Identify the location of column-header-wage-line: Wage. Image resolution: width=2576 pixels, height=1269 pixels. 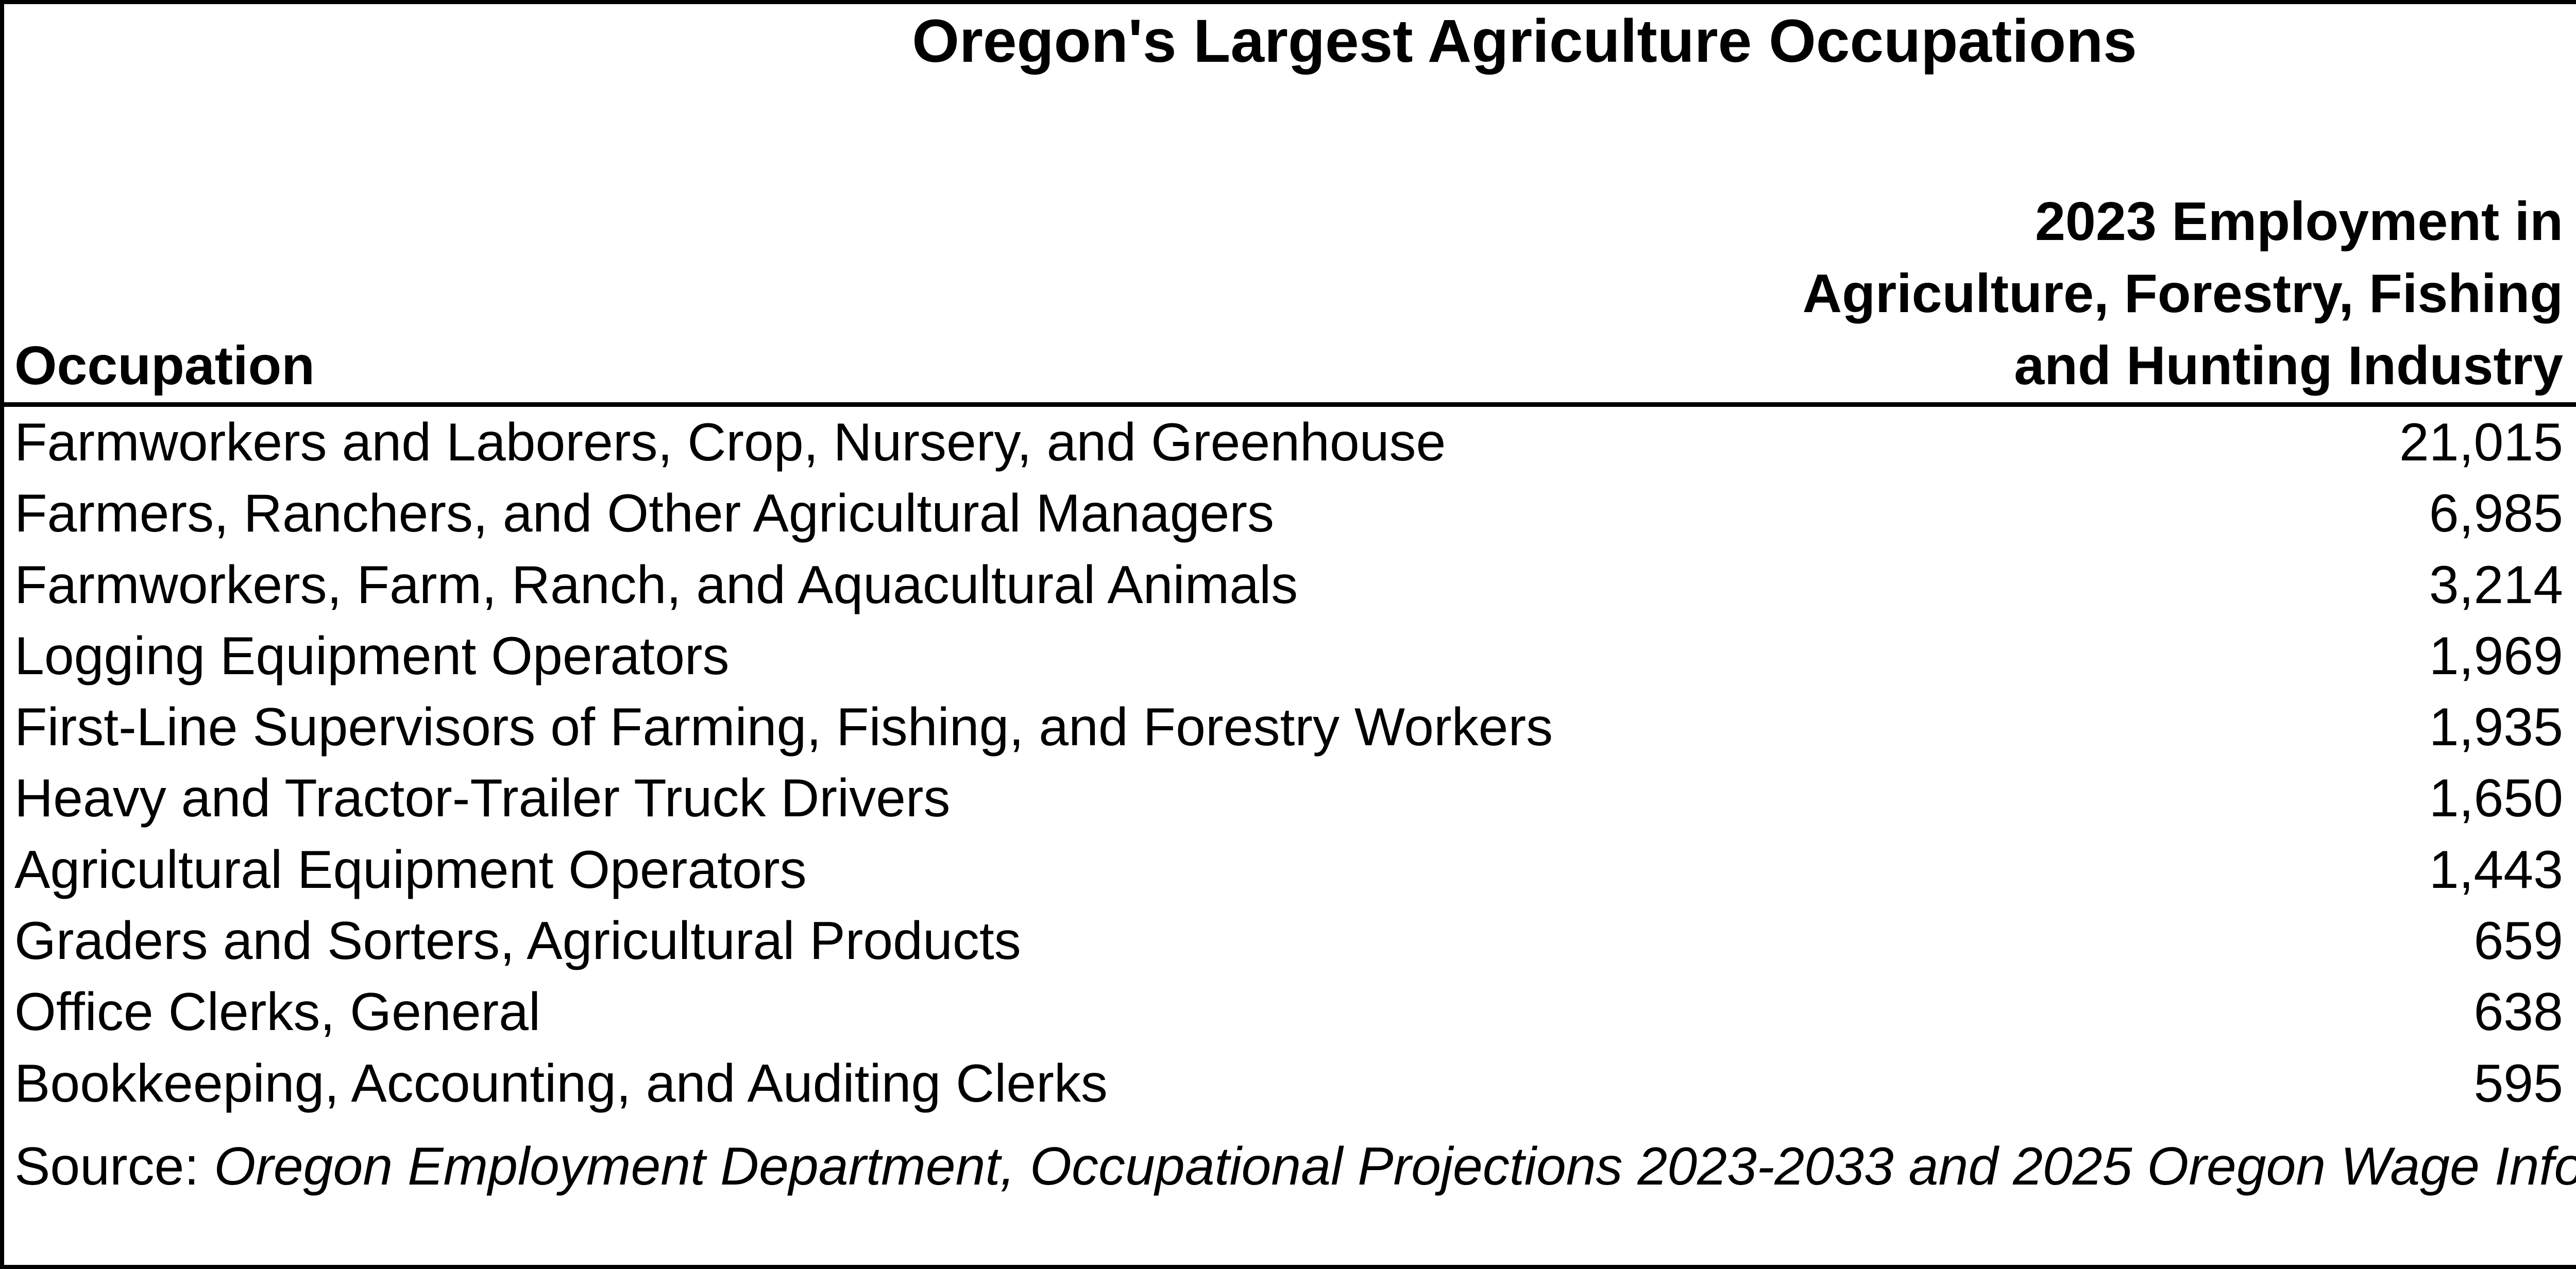
(2573, 366).